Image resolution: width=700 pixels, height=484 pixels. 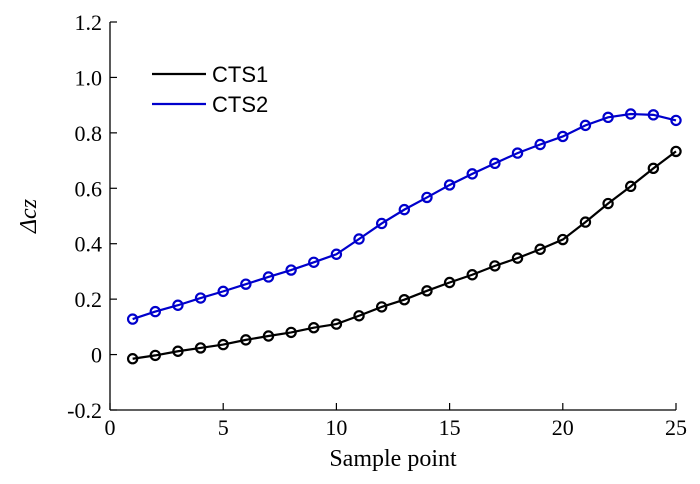 What do you see at coordinates (240, 74) in the screenshot?
I see `legend-label-cts1: CTS1` at bounding box center [240, 74].